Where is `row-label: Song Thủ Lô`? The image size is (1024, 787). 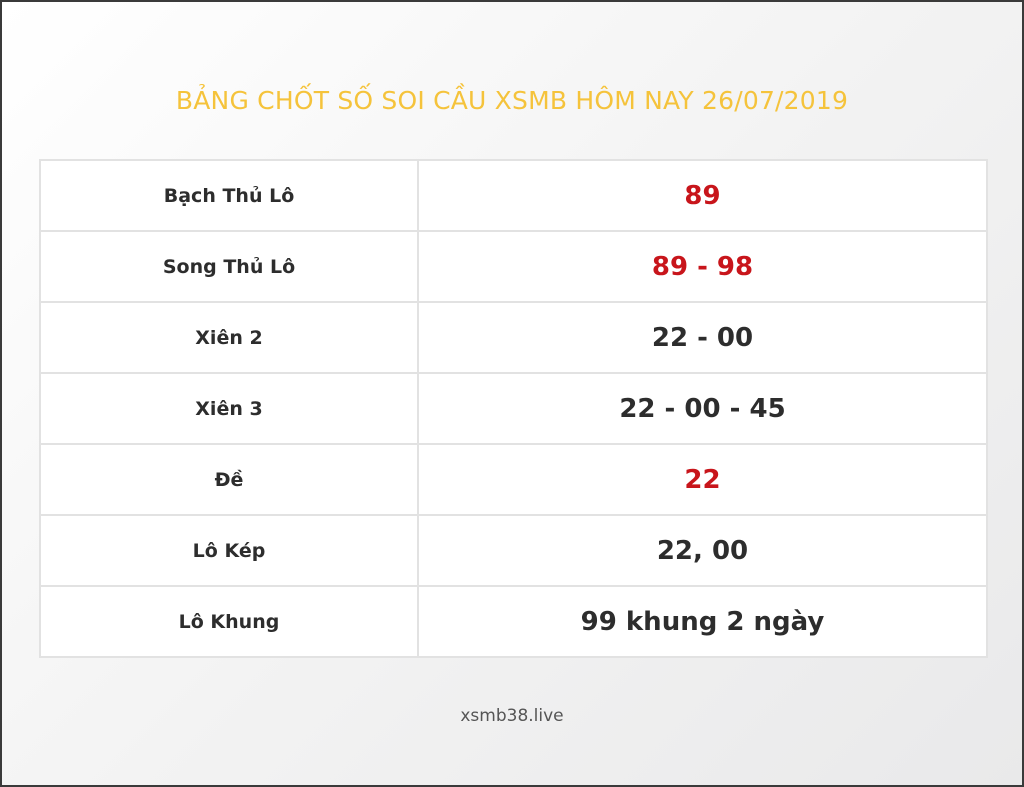 row-label: Song Thủ Lô is located at coordinates (229, 266).